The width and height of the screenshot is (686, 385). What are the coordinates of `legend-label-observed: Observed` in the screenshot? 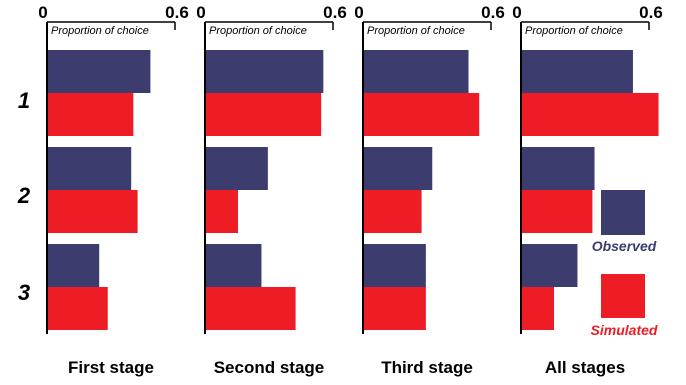 It's located at (624, 246).